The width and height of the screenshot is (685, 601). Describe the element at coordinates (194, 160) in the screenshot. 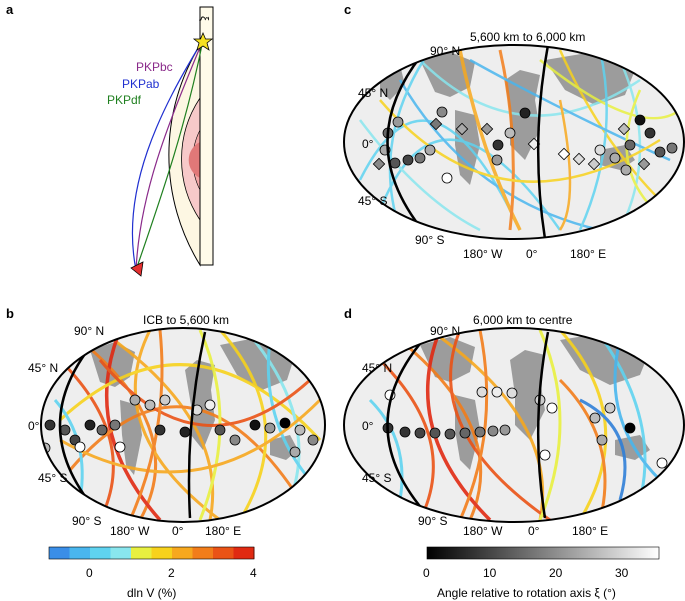

I see `innermost-core` at that location.